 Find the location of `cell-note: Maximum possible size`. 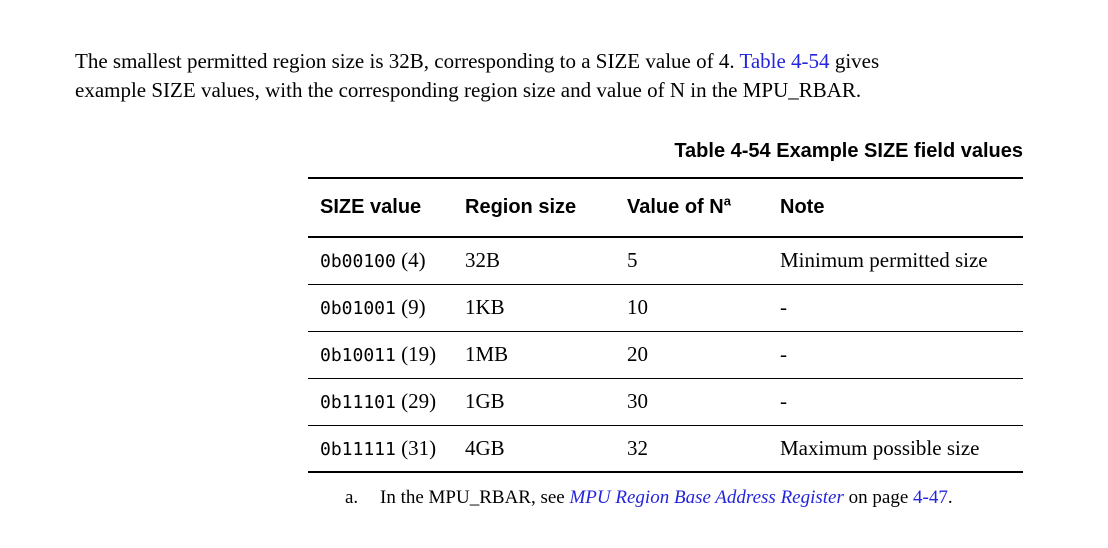

cell-note: Maximum possible size is located at coordinates (895, 449).